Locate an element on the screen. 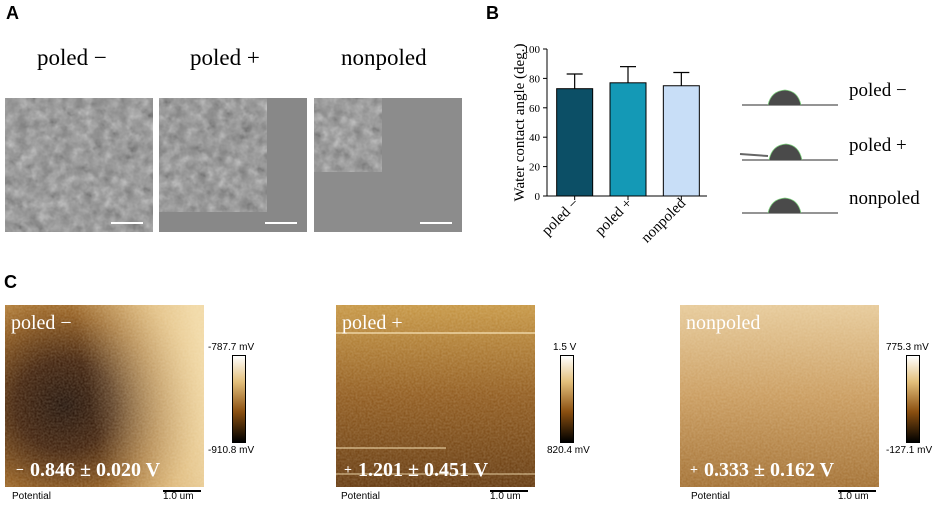 Image resolution: width=941 pixels, height=509 pixels. kpfm-image-poled-plus is located at coordinates (435, 396).